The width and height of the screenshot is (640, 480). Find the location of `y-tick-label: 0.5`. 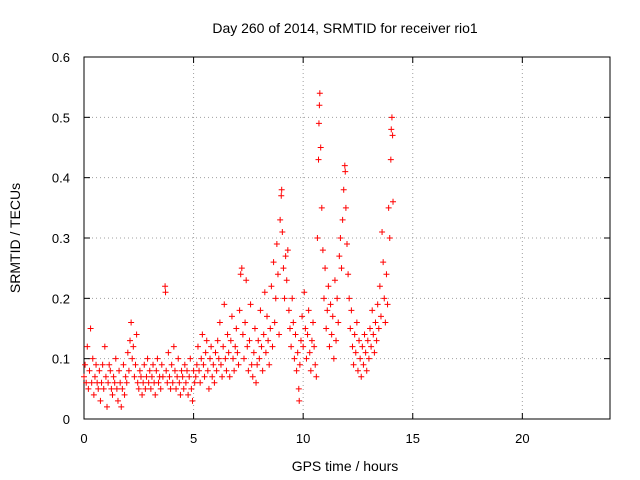

y-tick-label: 0.5 is located at coordinates (61, 117).